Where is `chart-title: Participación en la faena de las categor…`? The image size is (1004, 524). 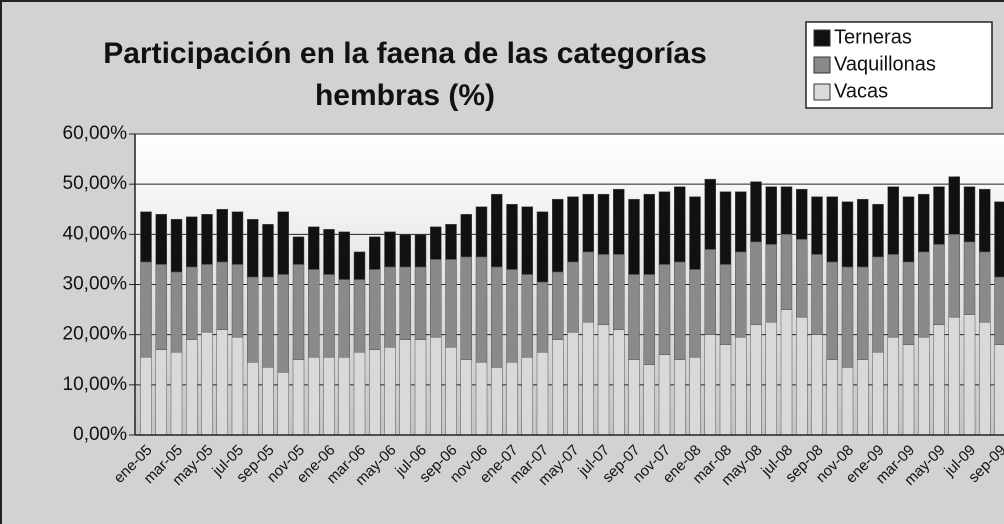 chart-title: Participación en la faena de las categor… is located at coordinates (405, 53).